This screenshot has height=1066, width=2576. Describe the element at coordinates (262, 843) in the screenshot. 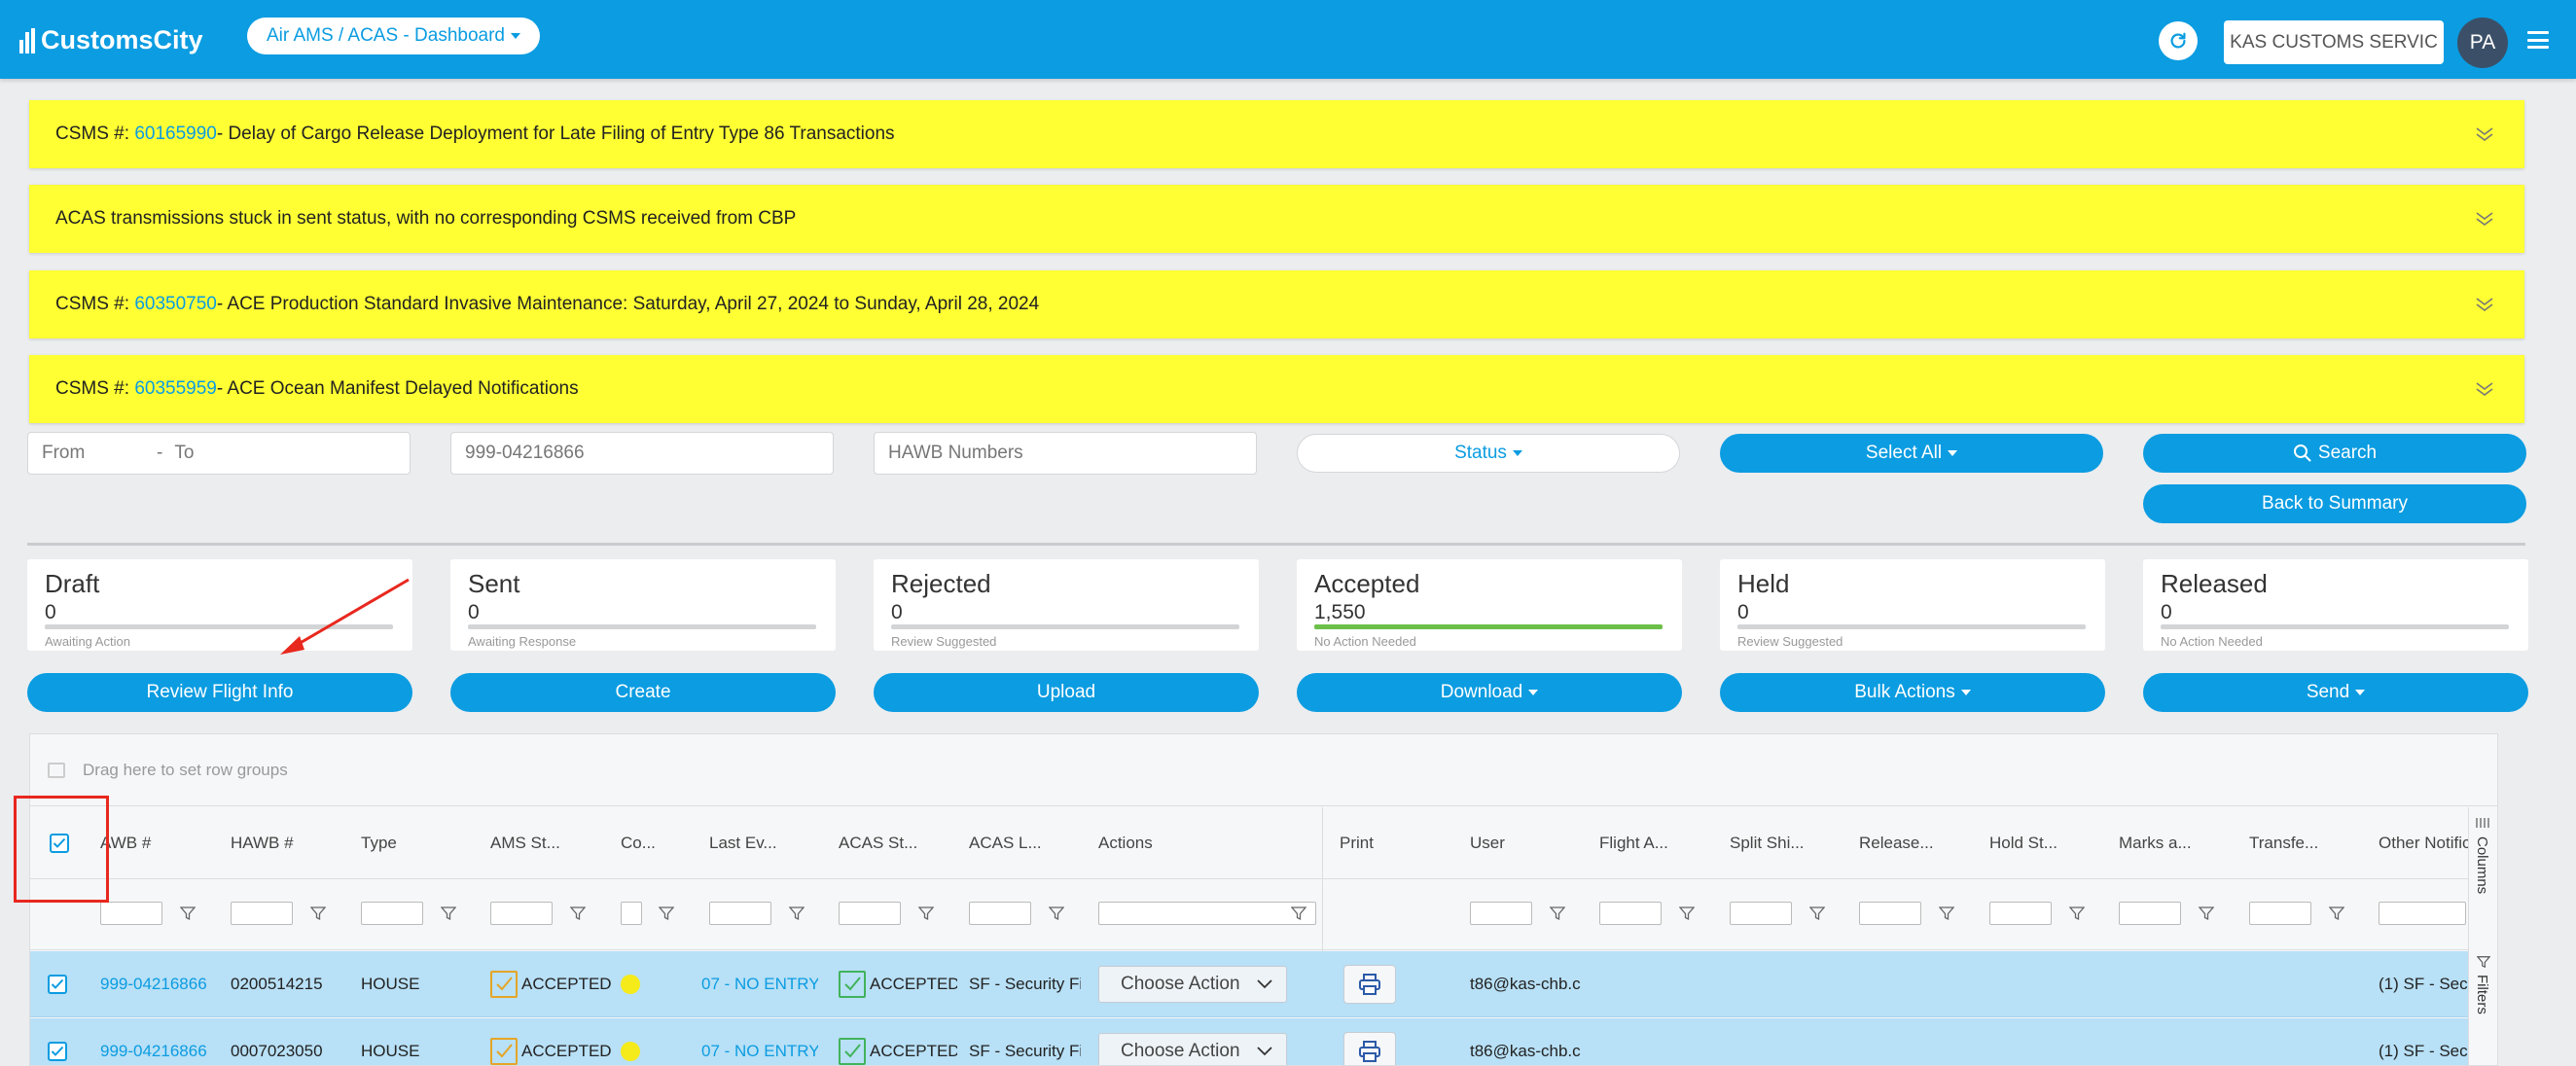

I see `column-header-hawb: HAWB #` at that location.